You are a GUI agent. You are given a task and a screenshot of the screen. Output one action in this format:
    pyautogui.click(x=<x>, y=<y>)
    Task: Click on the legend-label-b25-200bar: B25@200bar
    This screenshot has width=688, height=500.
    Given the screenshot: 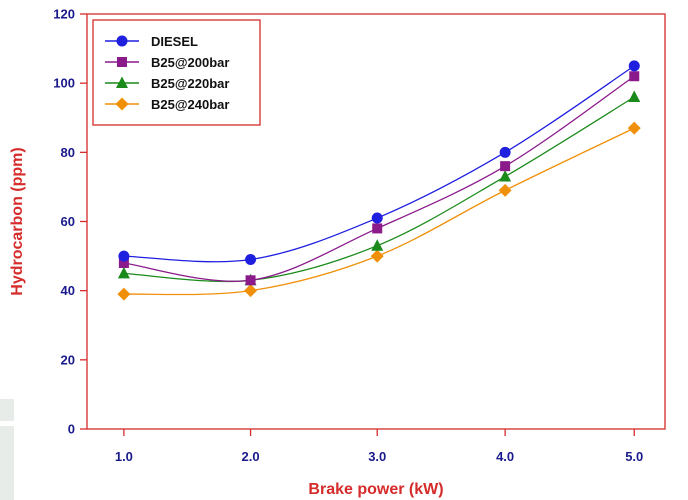 What is the action you would take?
    pyautogui.click(x=190, y=62)
    